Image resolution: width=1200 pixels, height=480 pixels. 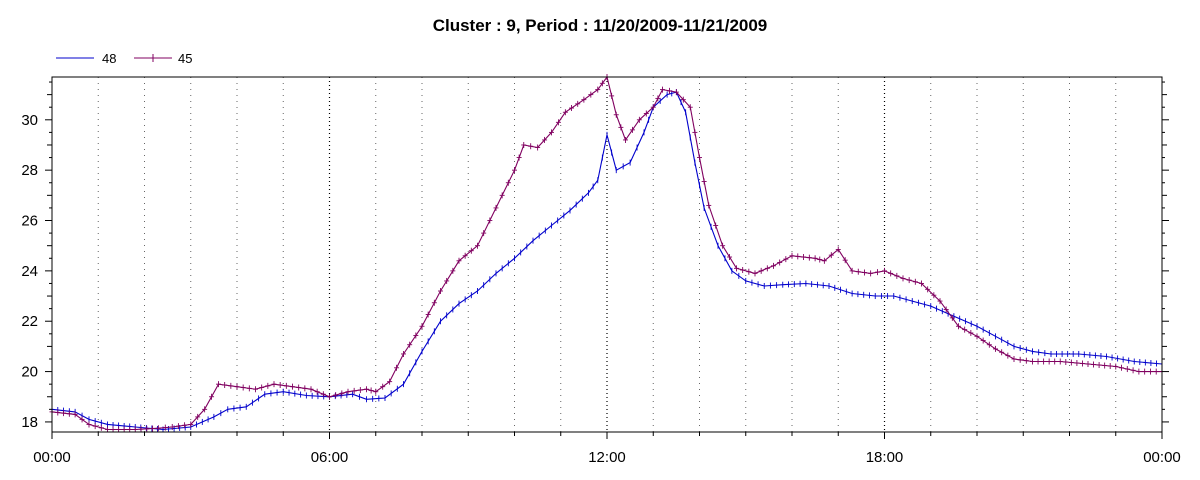 What do you see at coordinates (29, 372) in the screenshot?
I see `y-tick-label: 20` at bounding box center [29, 372].